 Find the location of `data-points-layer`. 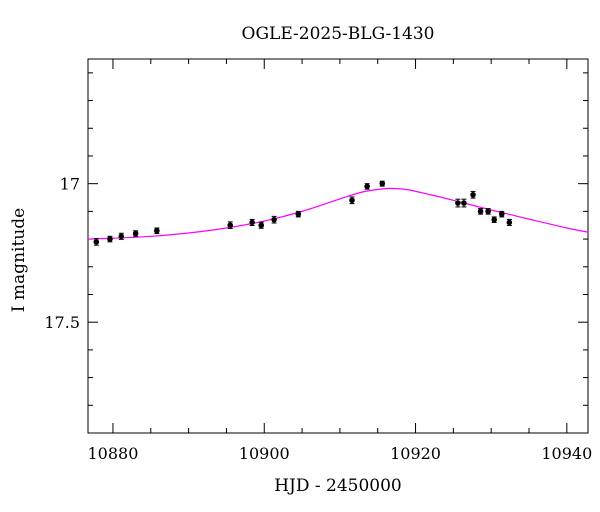

data-points-layer is located at coordinates (303, 213).